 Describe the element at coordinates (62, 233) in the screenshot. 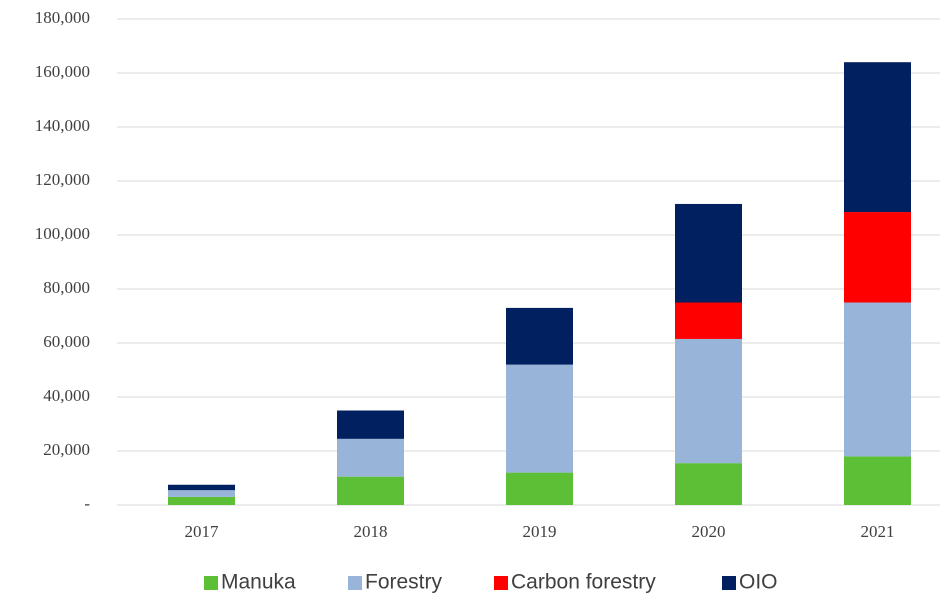

I see `y-tick-label: 100,000` at that location.